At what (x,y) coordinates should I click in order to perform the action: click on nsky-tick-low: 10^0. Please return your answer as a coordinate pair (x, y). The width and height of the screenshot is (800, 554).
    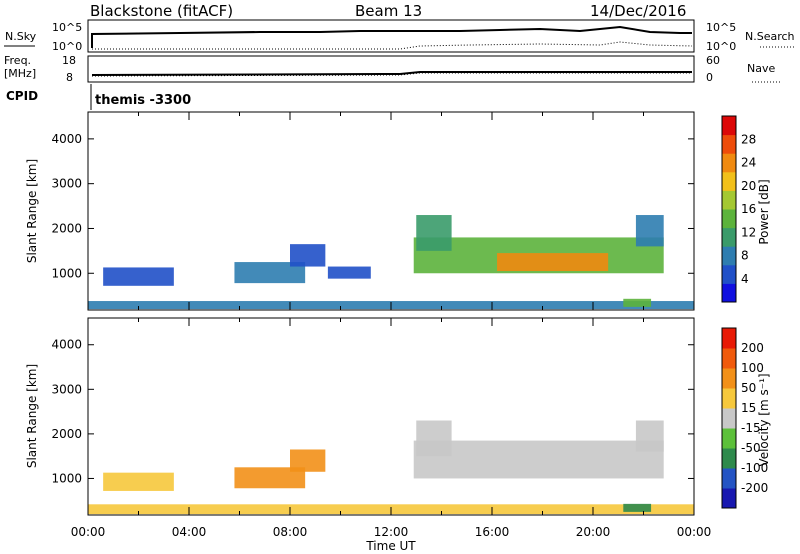
    Looking at the image, I should click on (67, 46).